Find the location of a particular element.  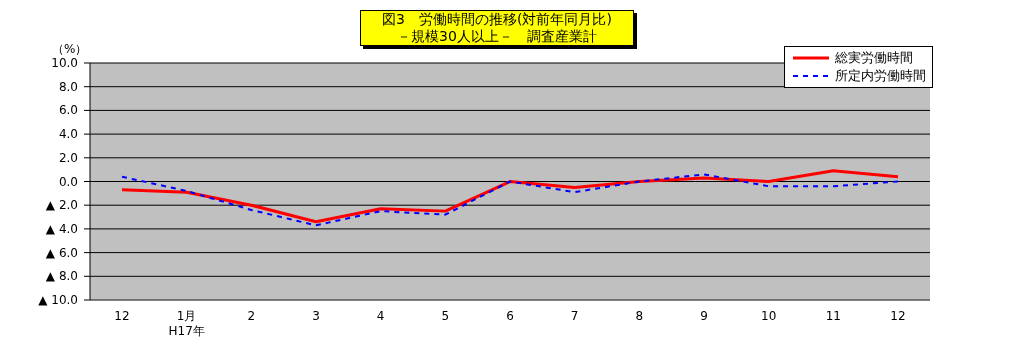

y-tick-label: 6.0 is located at coordinates (68, 110).